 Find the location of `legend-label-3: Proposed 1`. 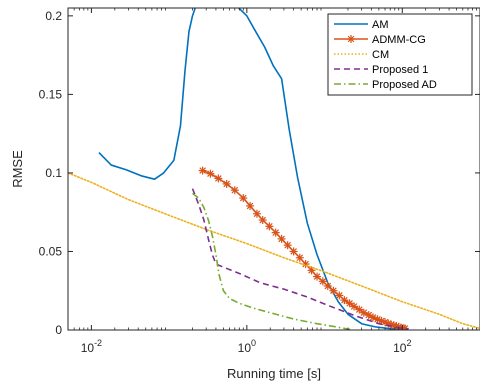

legend-label-3: Proposed 1 is located at coordinates (400, 70).